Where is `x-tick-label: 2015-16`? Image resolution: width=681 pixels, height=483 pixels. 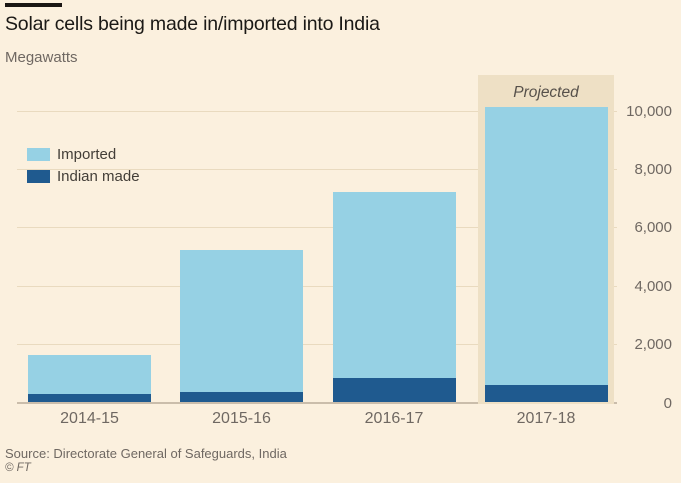 x-tick-label: 2015-16 is located at coordinates (241, 418).